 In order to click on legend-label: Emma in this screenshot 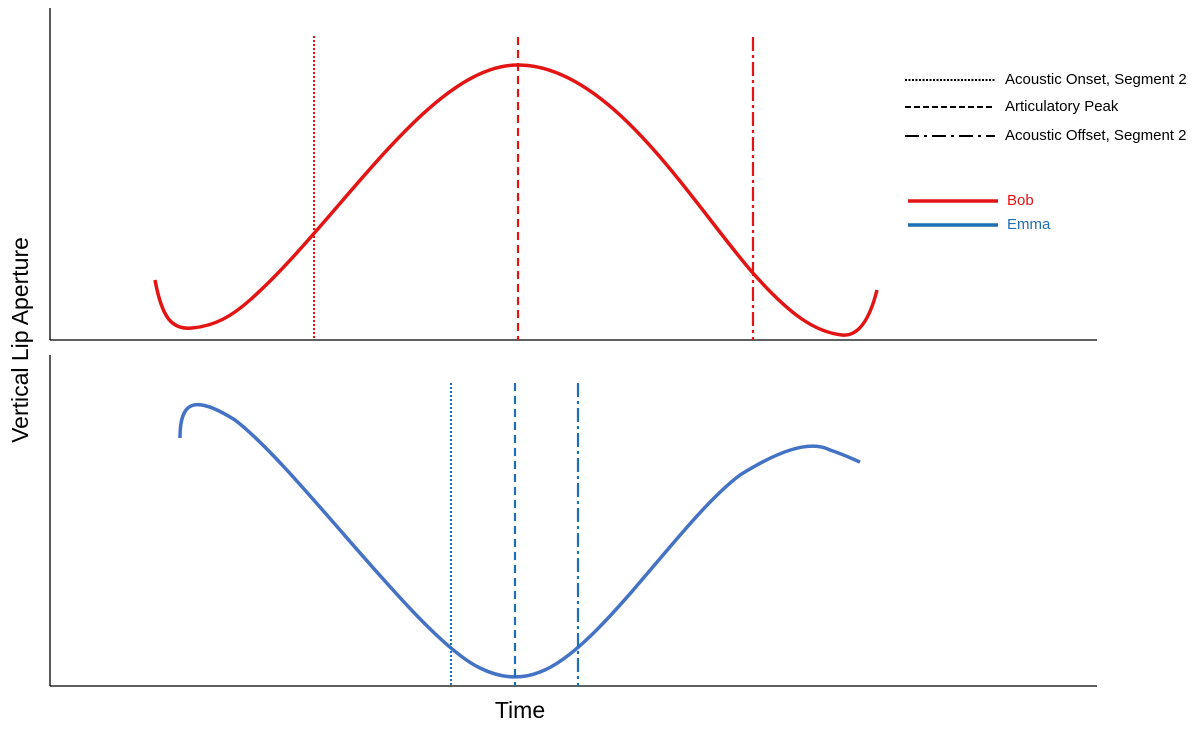, I will do `click(1029, 224)`.